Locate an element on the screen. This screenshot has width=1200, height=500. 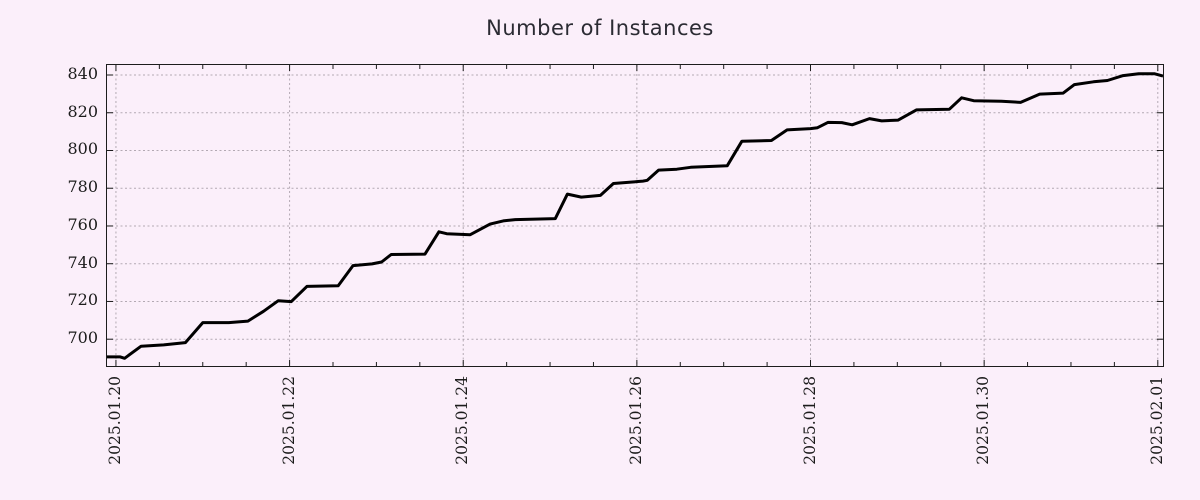
x-tick-label: 2025.01.28 is located at coordinates (809, 420).